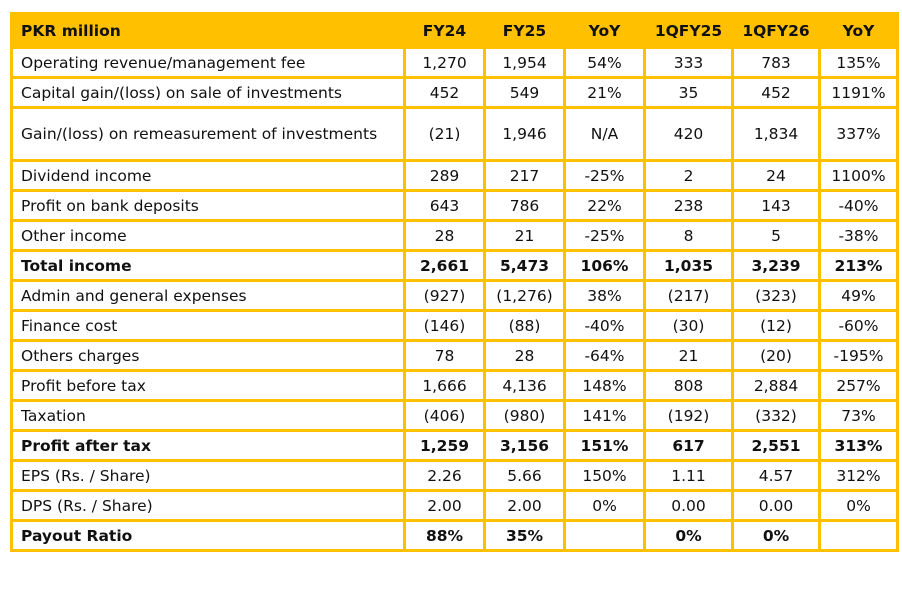 Image resolution: width=902 pixels, height=610 pixels. What do you see at coordinates (776, 265) in the screenshot?
I see `table-cell: 3,239` at bounding box center [776, 265].